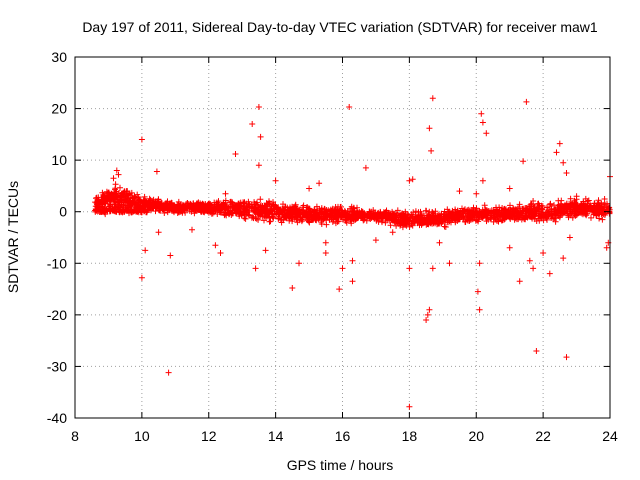 The width and height of the screenshot is (640, 480). I want to click on x-tick-label: 14, so click(276, 436).